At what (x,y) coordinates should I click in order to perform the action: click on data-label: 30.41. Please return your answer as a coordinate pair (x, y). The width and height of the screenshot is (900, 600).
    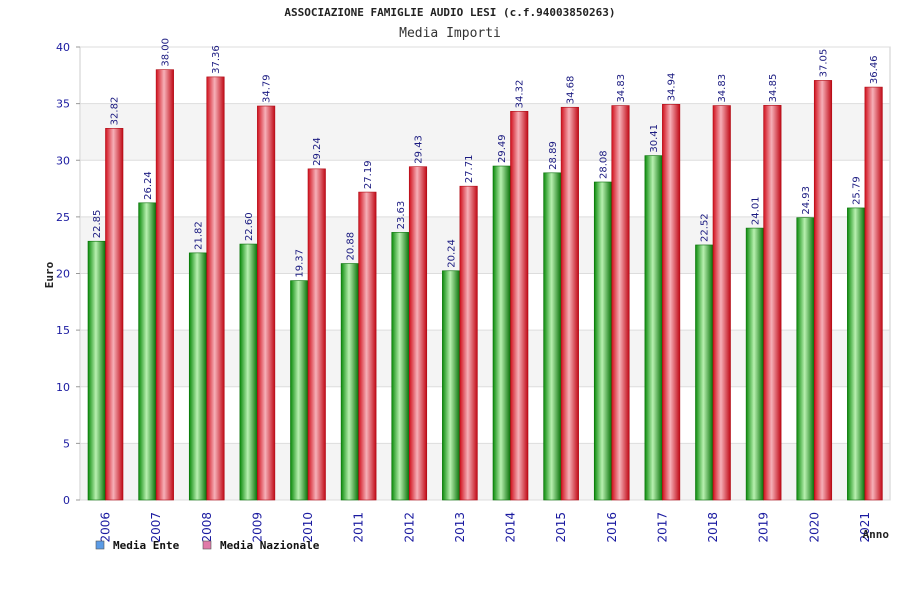
    Looking at the image, I should click on (654, 138).